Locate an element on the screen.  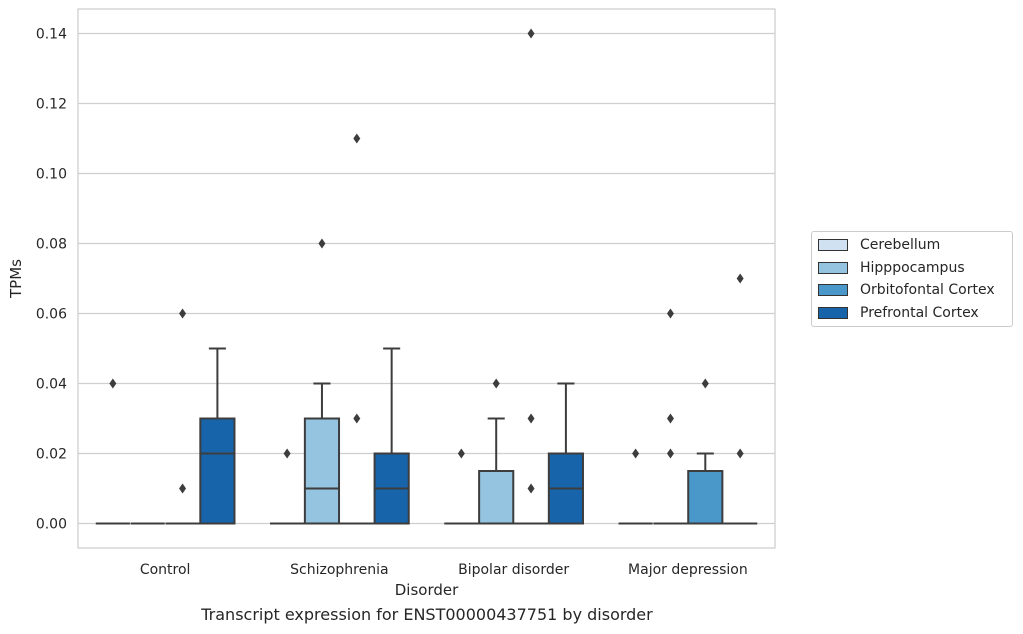
y-tick-label: 0.00 is located at coordinates (51, 525).